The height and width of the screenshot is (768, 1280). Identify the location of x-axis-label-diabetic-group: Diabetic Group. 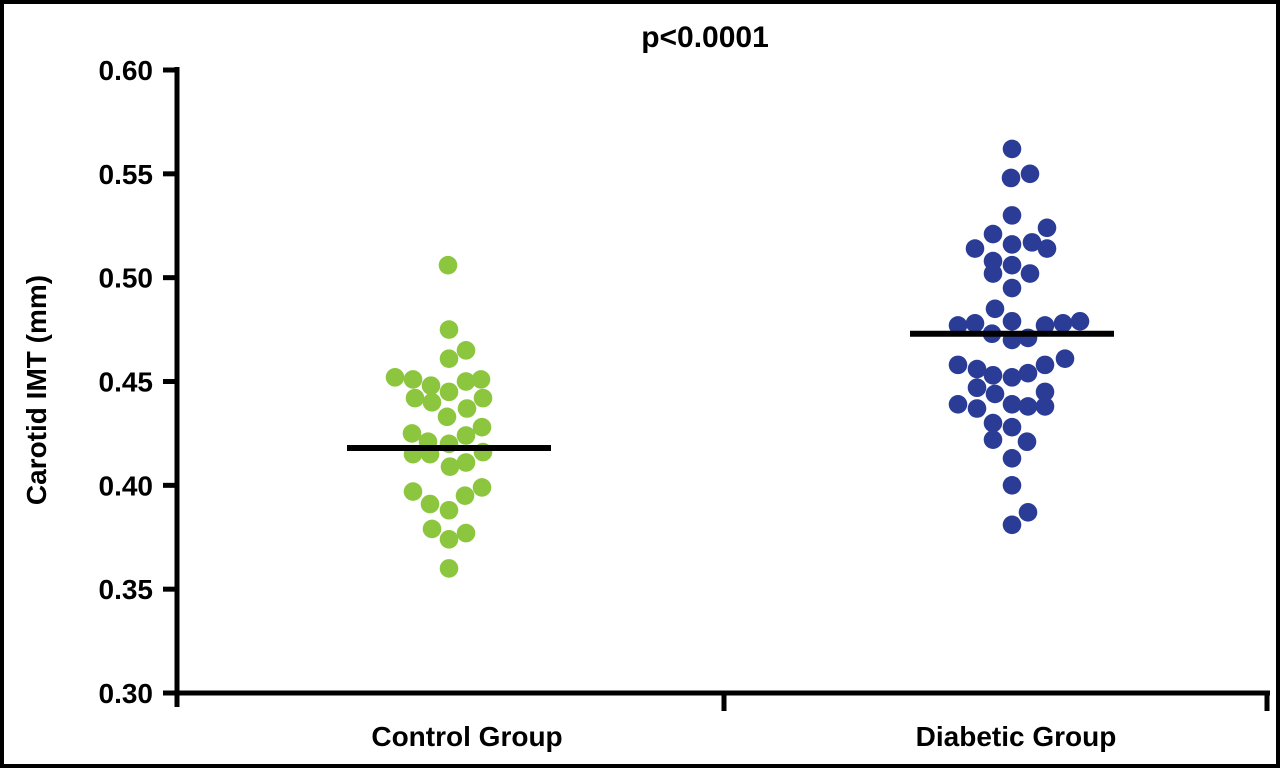
(1016, 736).